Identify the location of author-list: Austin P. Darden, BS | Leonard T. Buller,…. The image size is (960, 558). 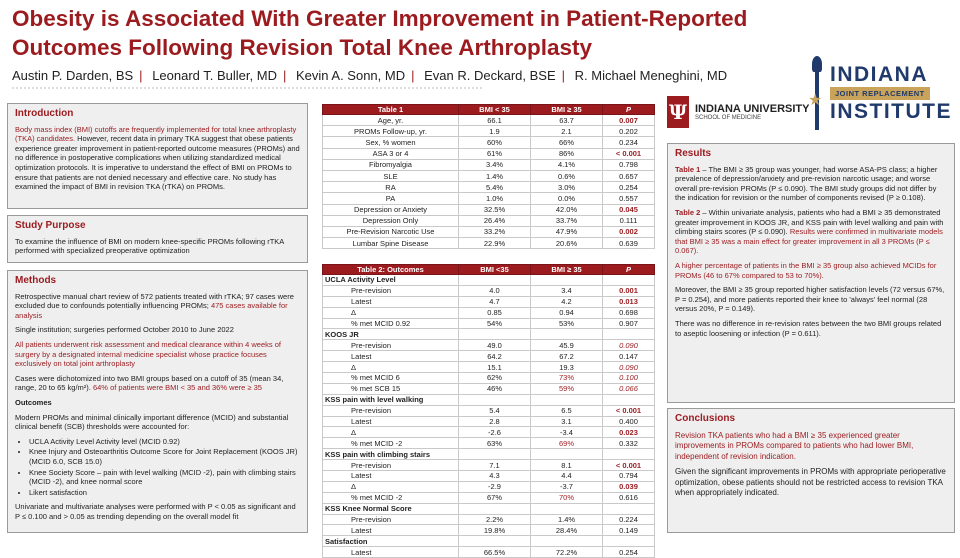
(370, 75).